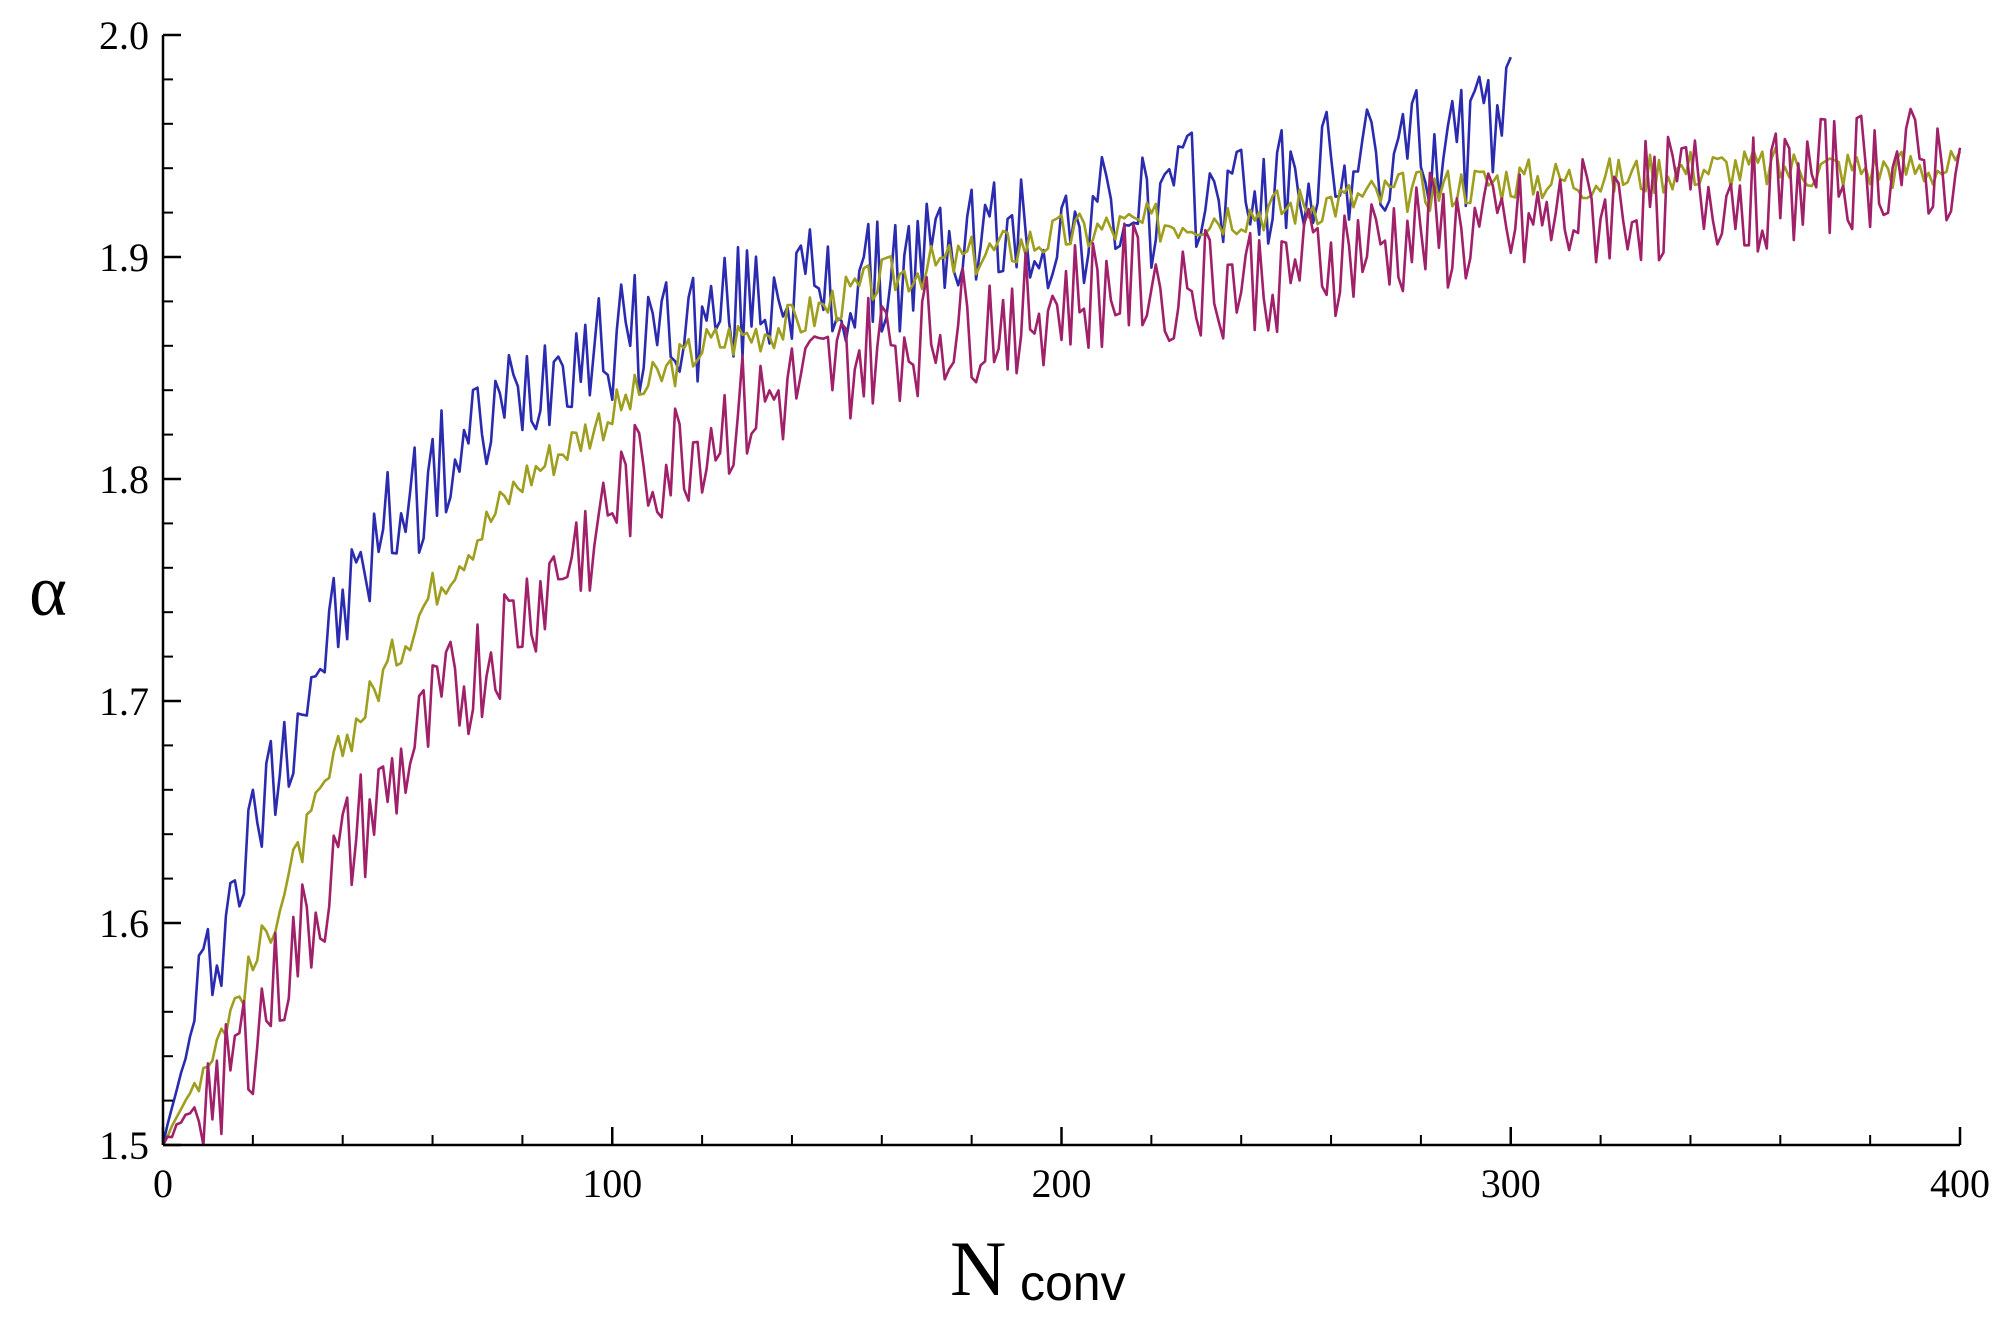 This screenshot has height=1322, width=2000. Describe the element at coordinates (1062, 1183) in the screenshot. I see `x-tick-label: 200` at that location.